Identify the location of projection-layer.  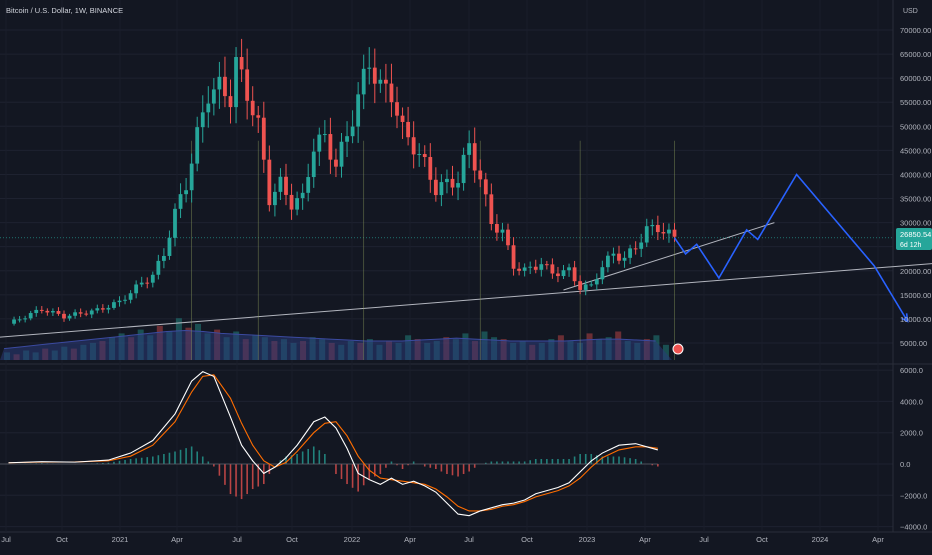
(791, 248).